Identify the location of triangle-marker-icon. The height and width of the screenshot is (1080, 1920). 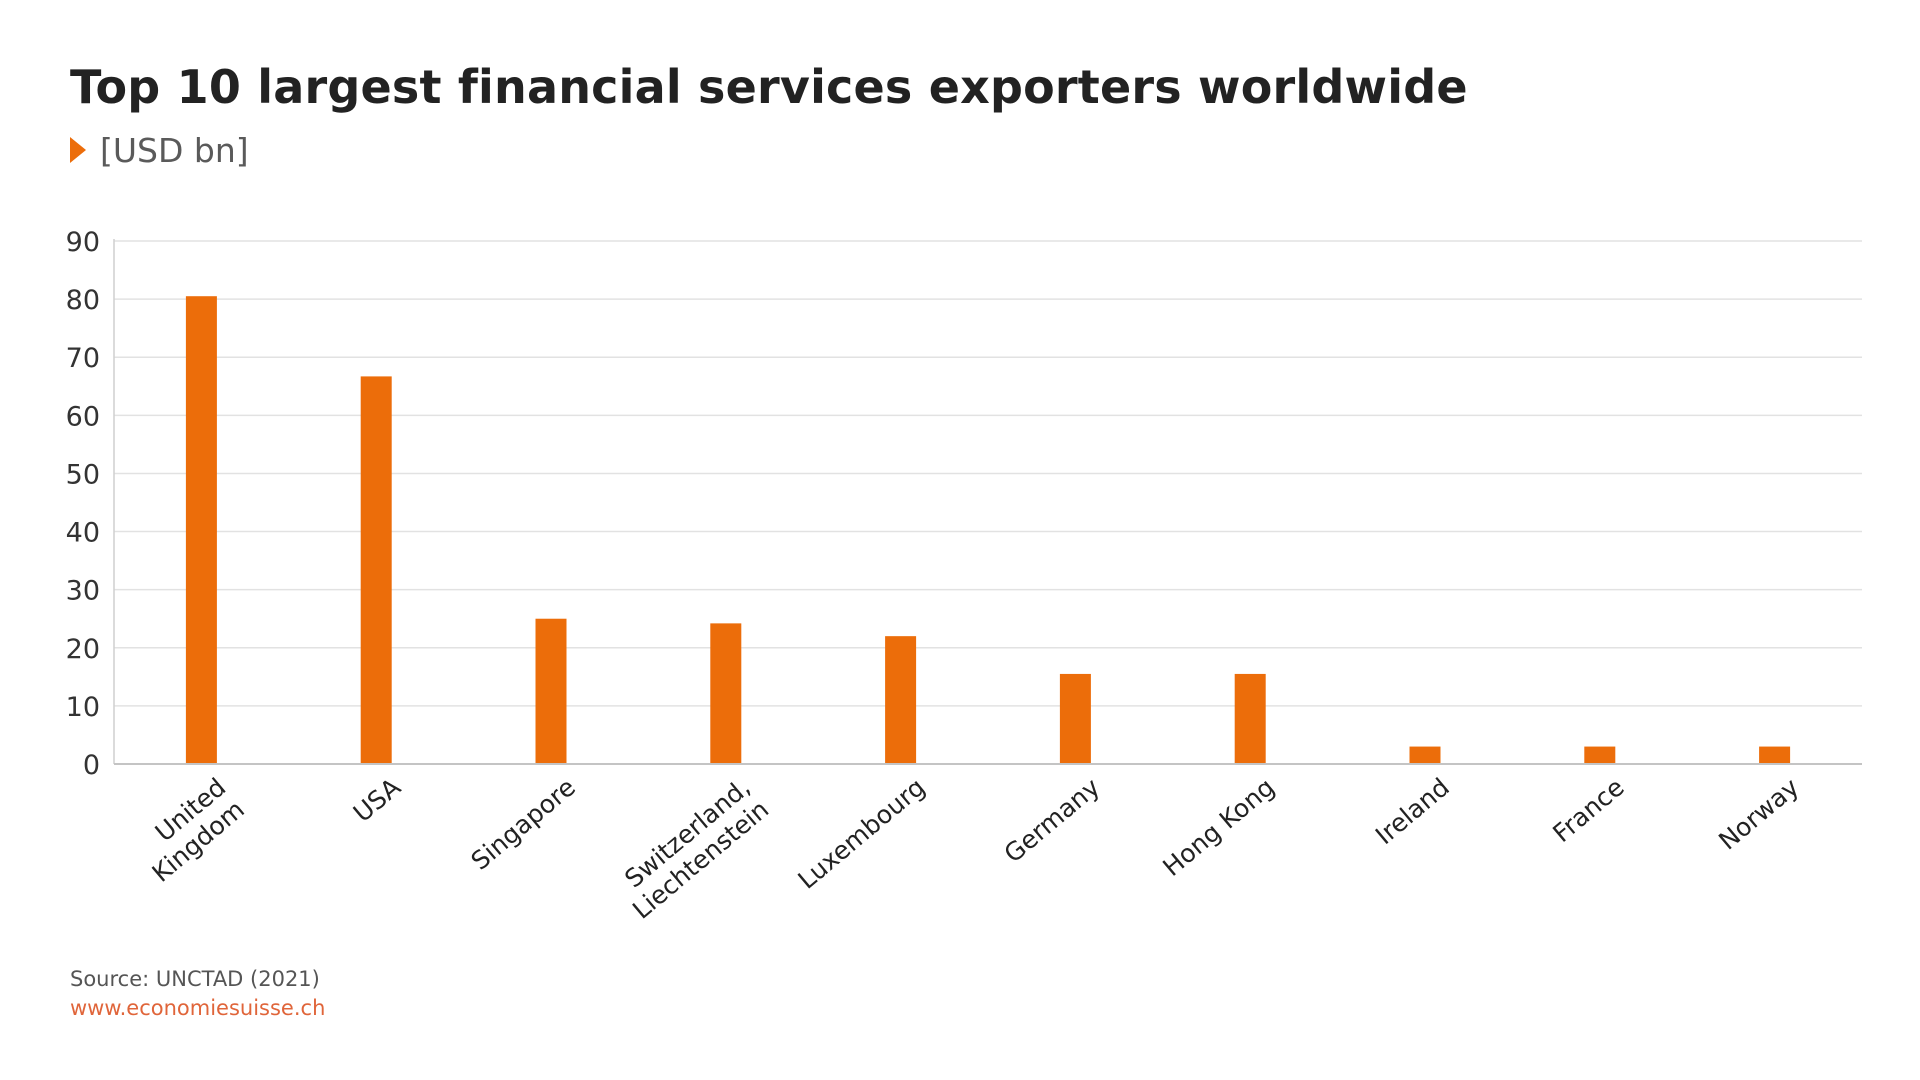
(78, 150).